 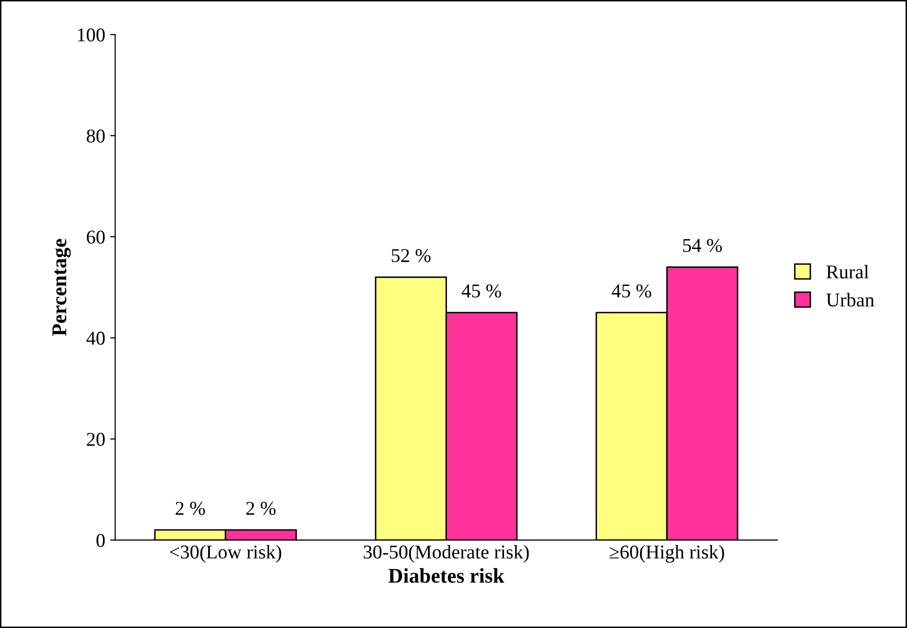 What do you see at coordinates (91, 35) in the screenshot?
I see `y-tick-label: 100` at bounding box center [91, 35].